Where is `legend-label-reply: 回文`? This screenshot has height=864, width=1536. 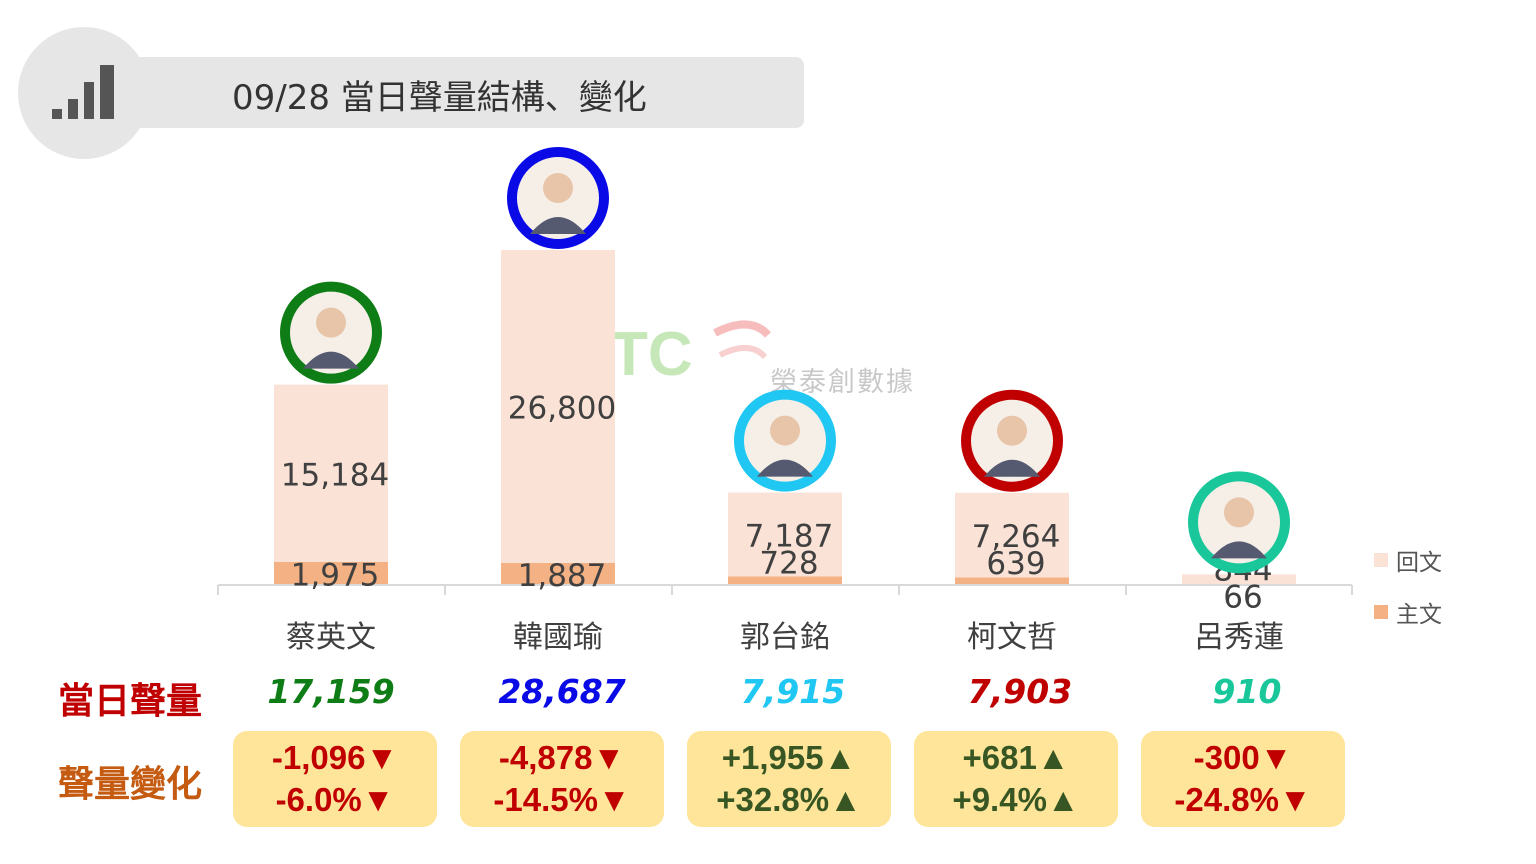 legend-label-reply: 回文 is located at coordinates (1419, 563).